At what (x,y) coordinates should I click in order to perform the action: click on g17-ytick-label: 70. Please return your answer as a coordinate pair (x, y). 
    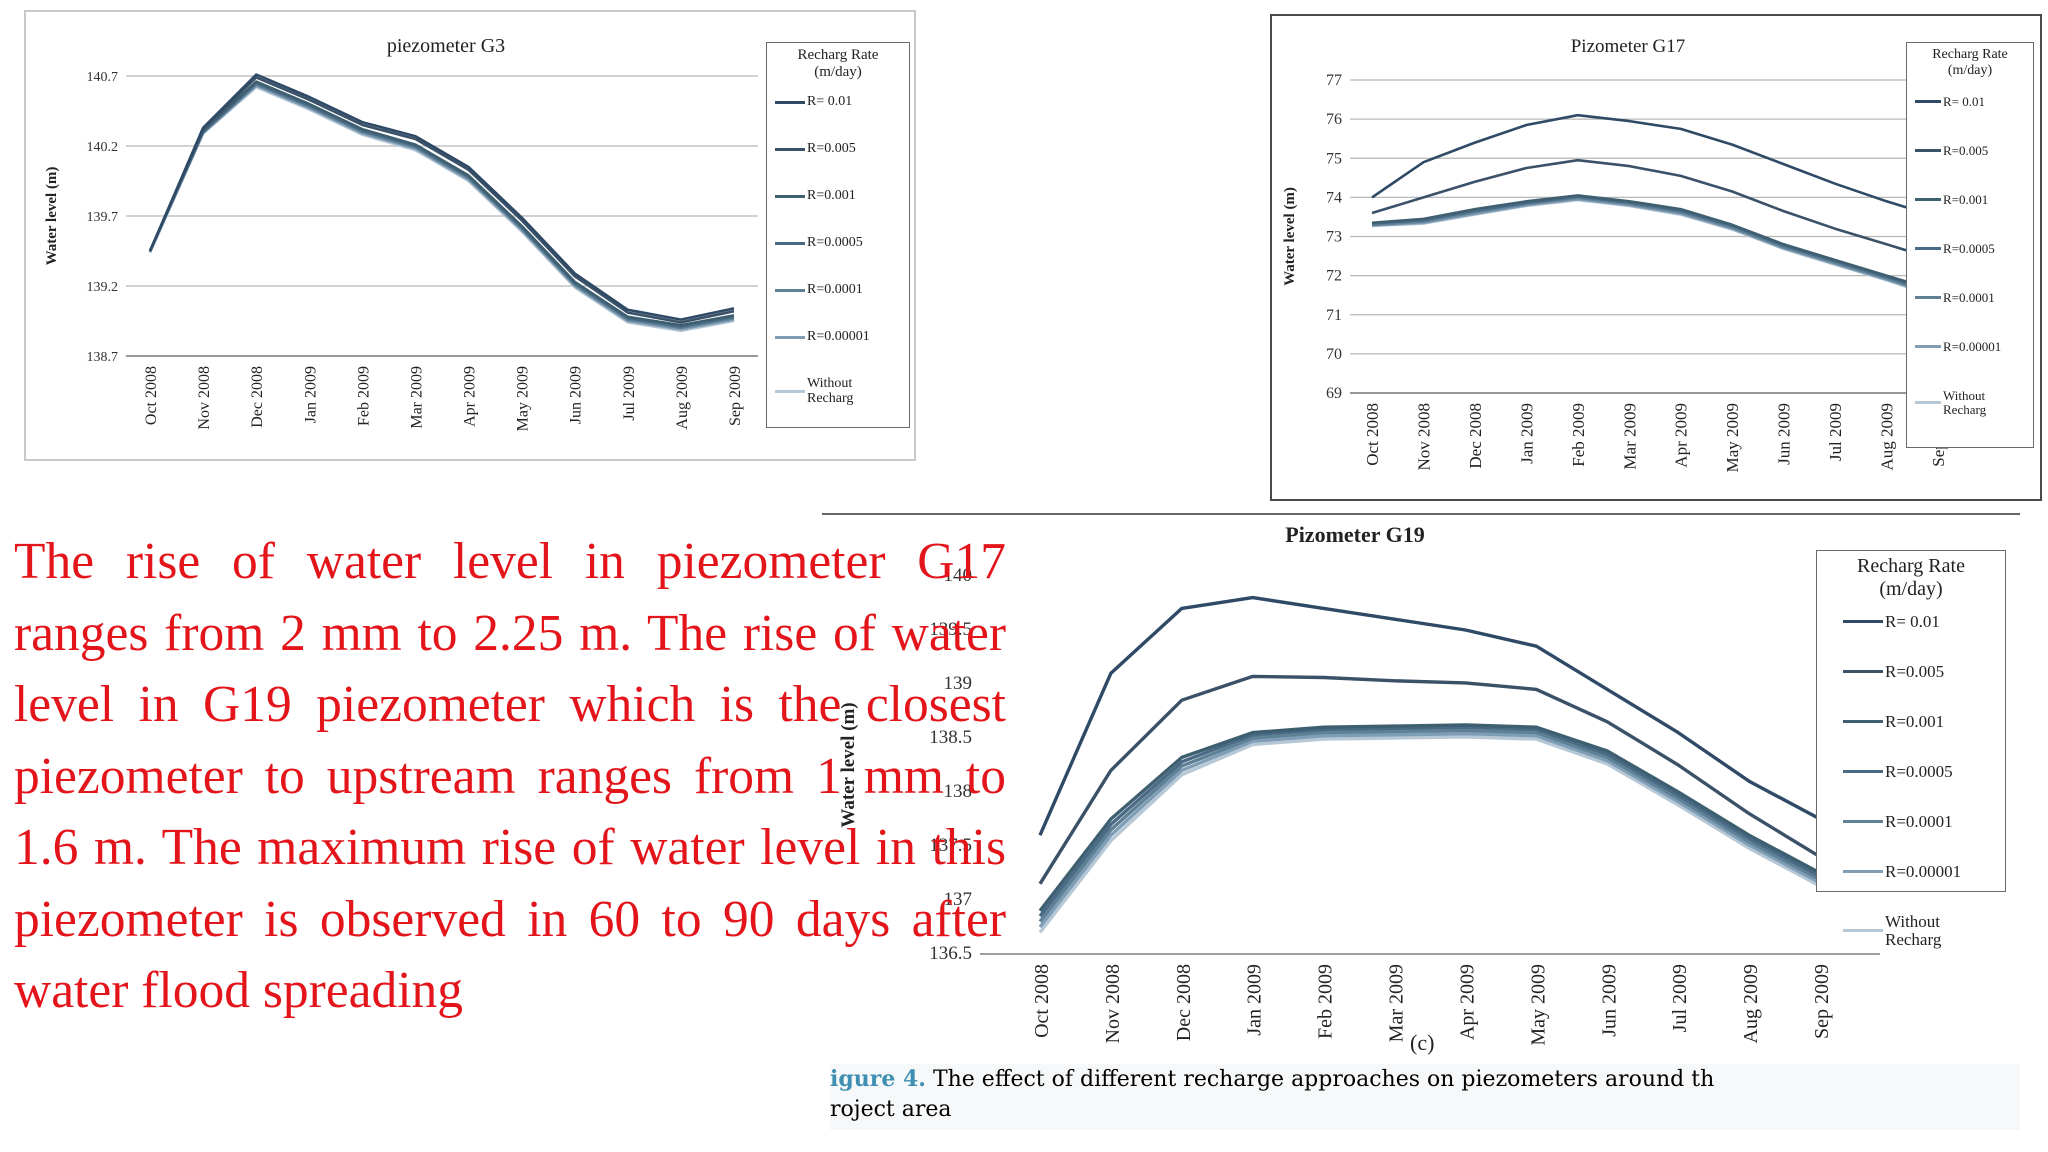
    Looking at the image, I should click on (1334, 354).